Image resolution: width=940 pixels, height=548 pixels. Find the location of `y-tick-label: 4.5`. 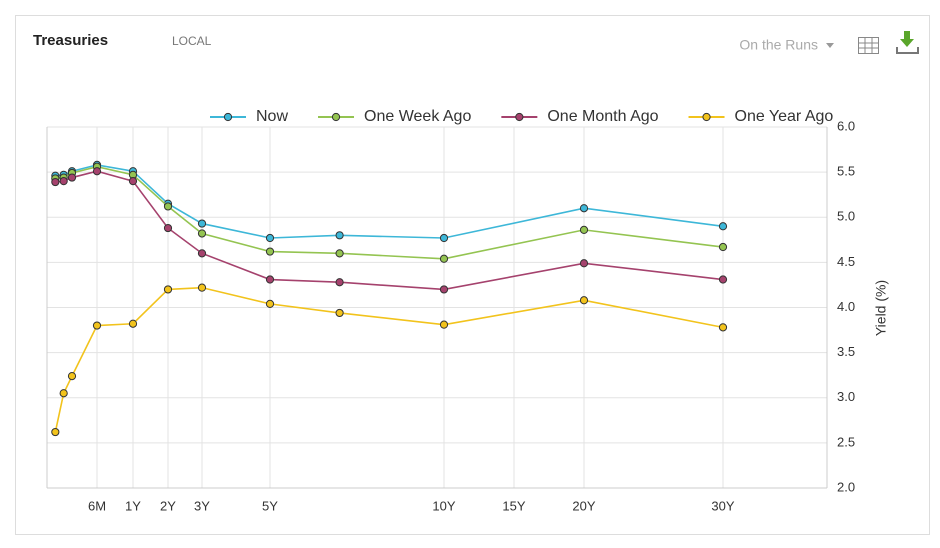

y-tick-label: 4.5 is located at coordinates (846, 261).